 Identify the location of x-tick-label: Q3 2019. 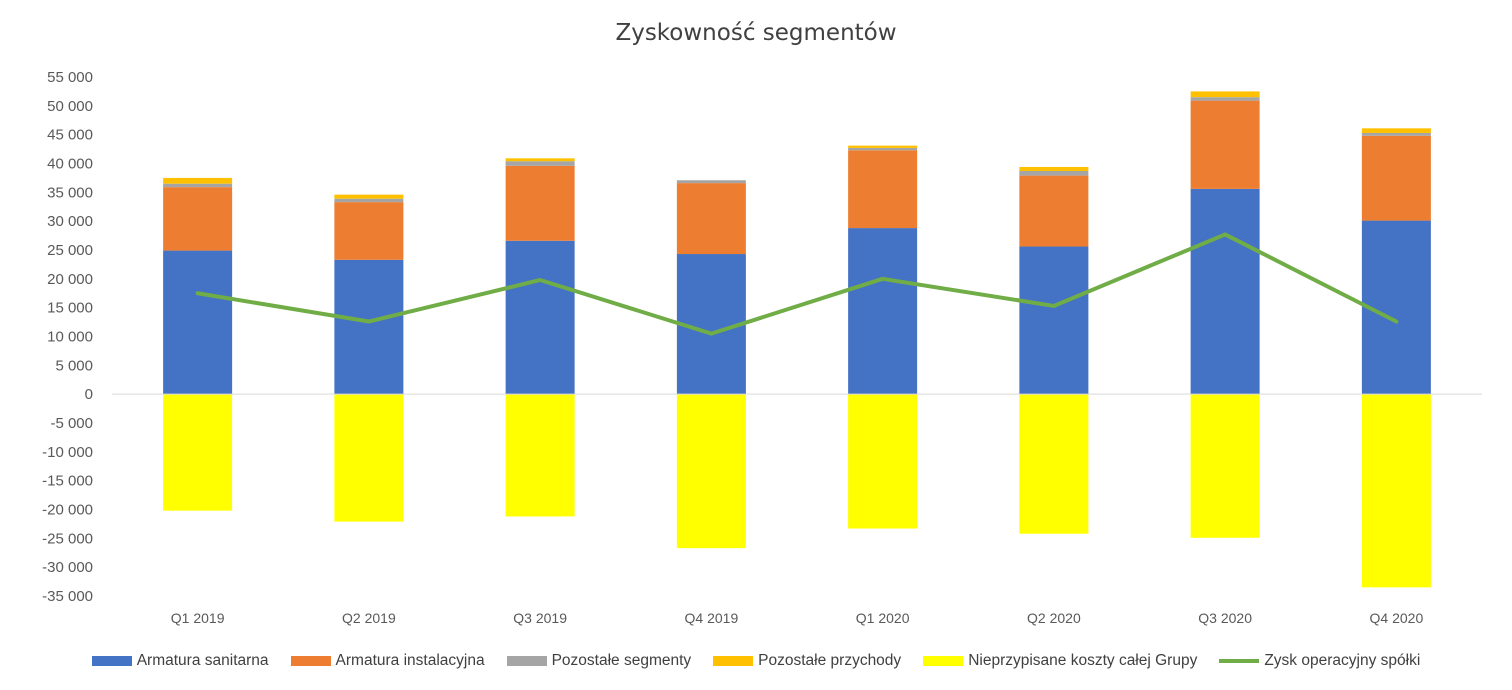
(540, 618).